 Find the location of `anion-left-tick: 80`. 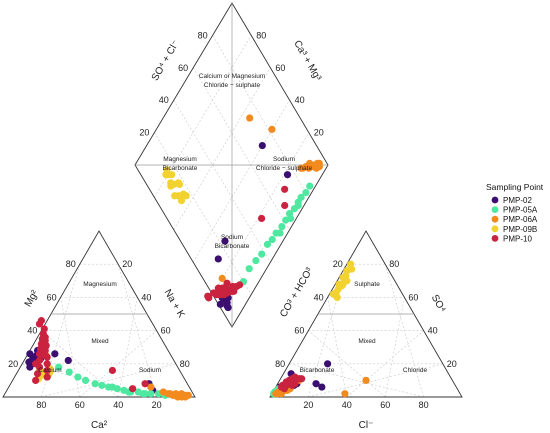

anion-left-tick: 80 is located at coordinates (280, 364).